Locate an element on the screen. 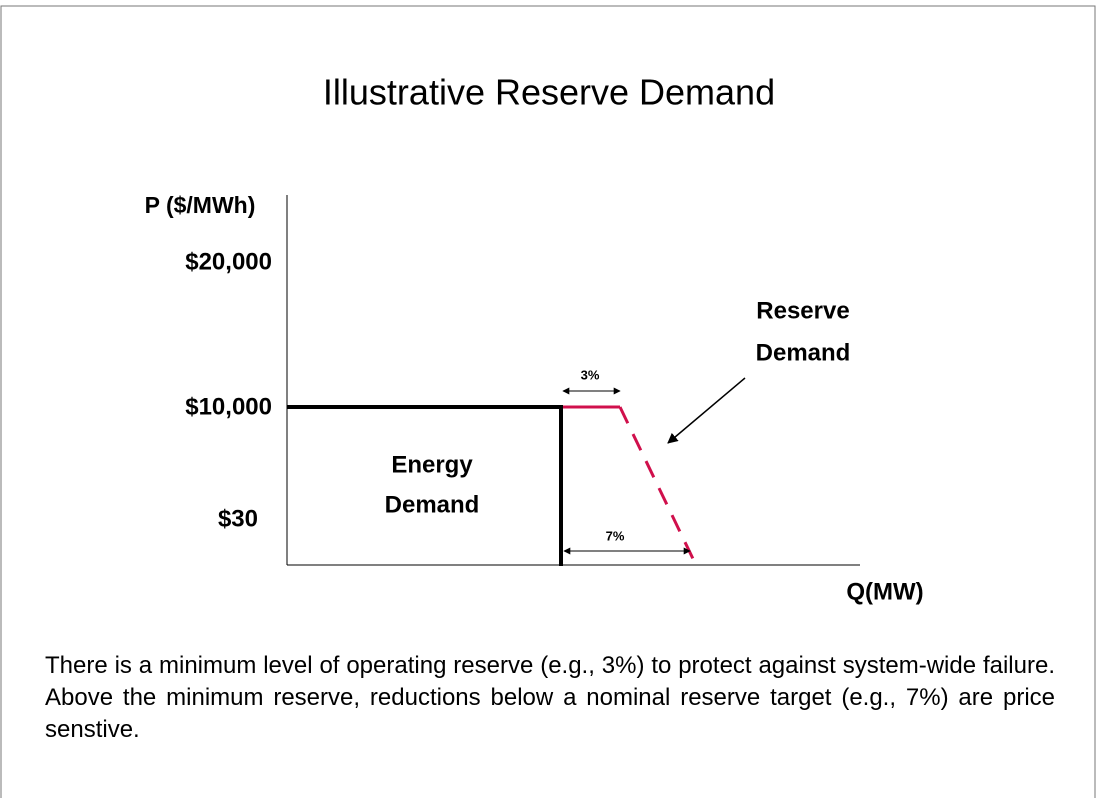  target-reserve-label: 7% is located at coordinates (615, 535).